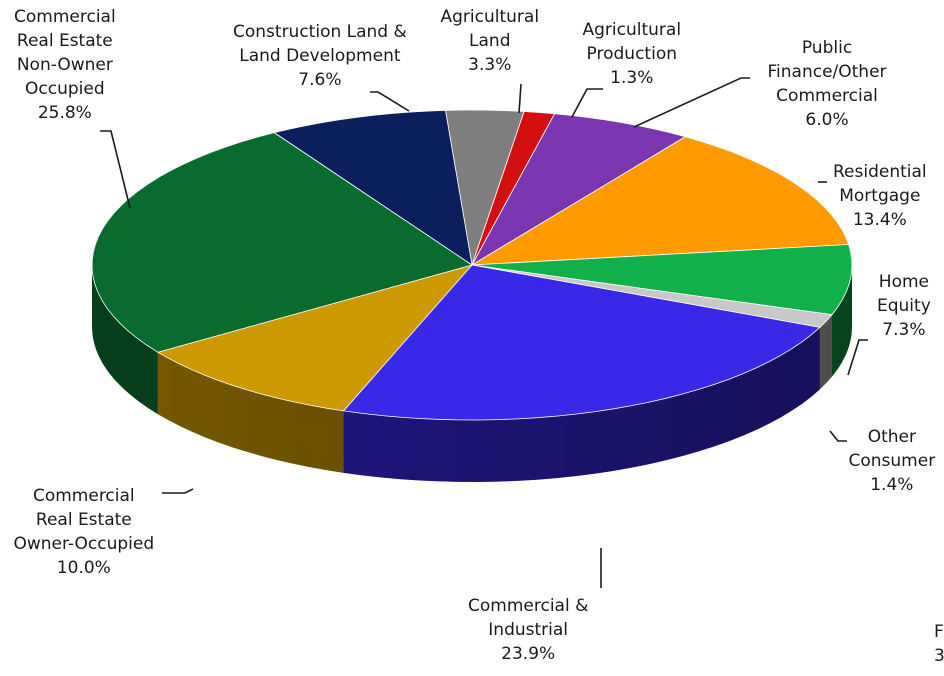  I want to click on slice-label-3-line-1: Mortgage, so click(880, 196).